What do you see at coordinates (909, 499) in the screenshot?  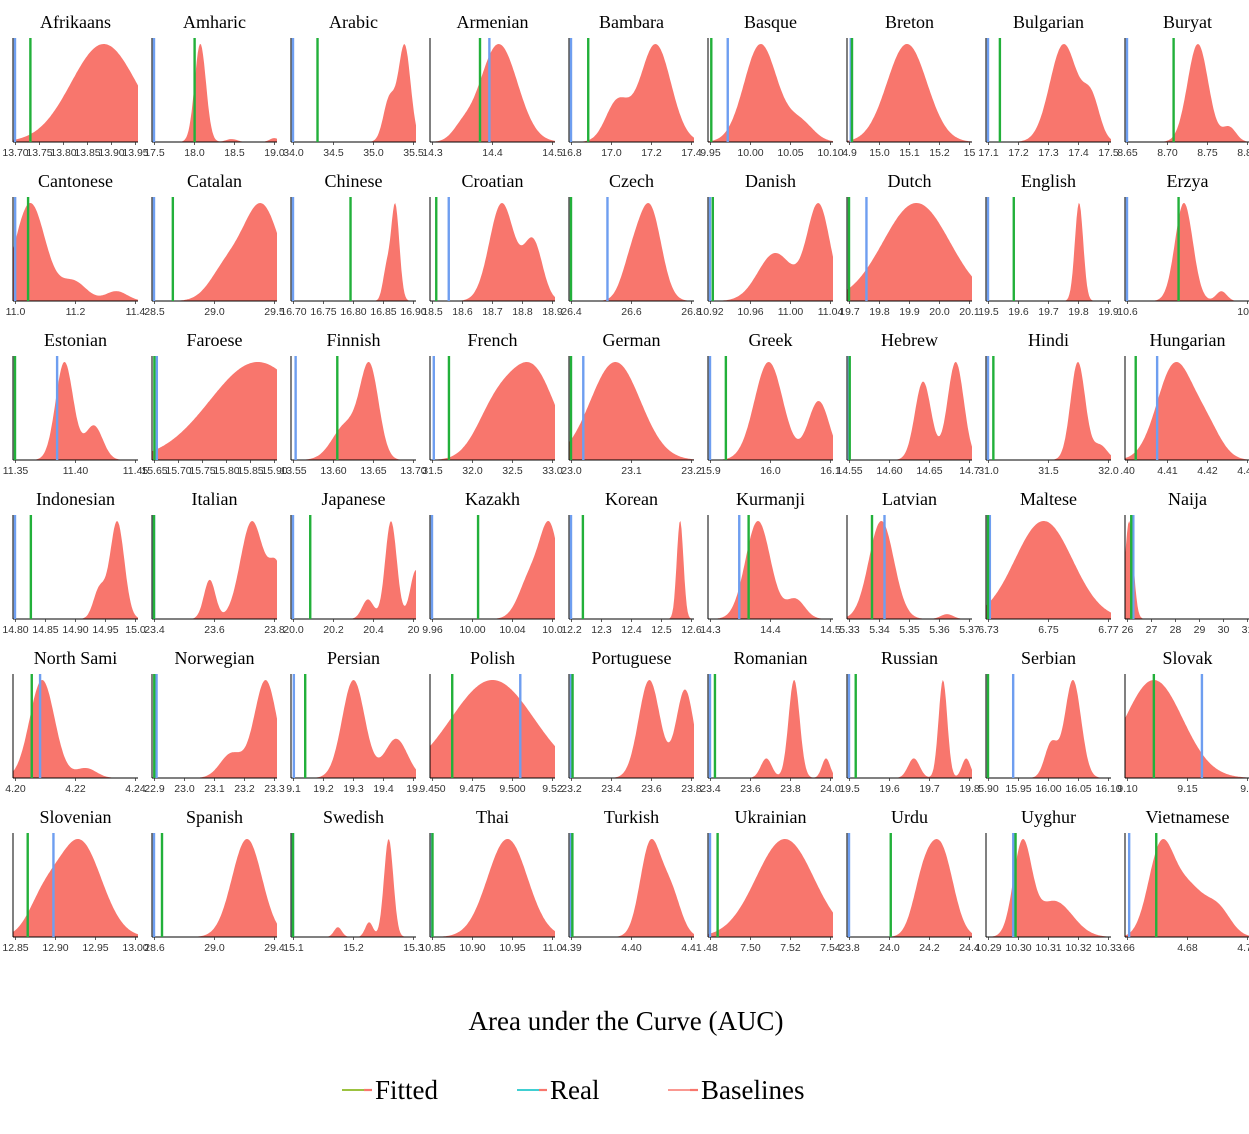 I see `panel-title: Latvian` at bounding box center [909, 499].